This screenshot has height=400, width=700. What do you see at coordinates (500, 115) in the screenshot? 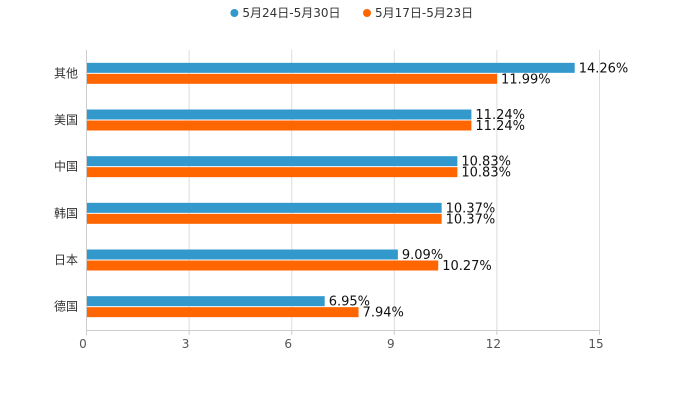
I see `value-label-series0-1: 11.24%` at bounding box center [500, 115].